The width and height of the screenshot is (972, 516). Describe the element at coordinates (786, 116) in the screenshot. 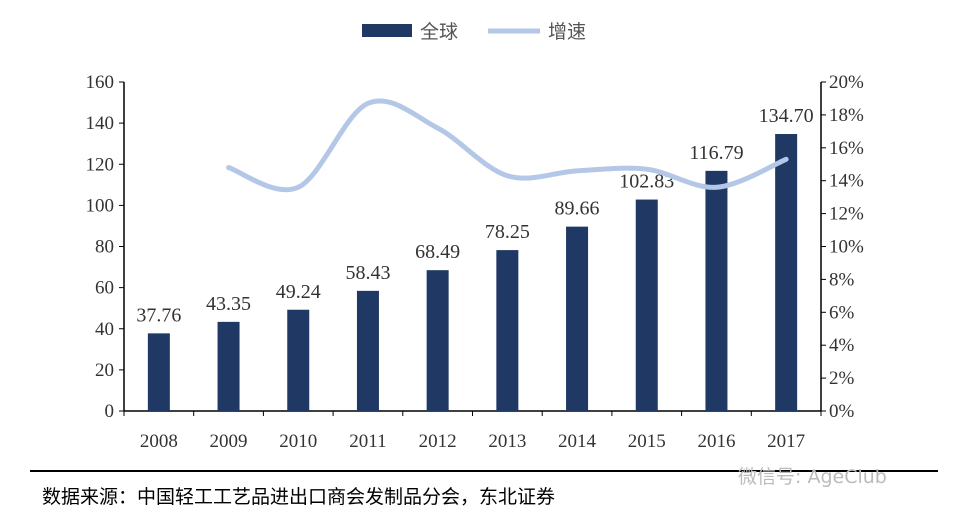

I see `data-label: 134.70` at that location.